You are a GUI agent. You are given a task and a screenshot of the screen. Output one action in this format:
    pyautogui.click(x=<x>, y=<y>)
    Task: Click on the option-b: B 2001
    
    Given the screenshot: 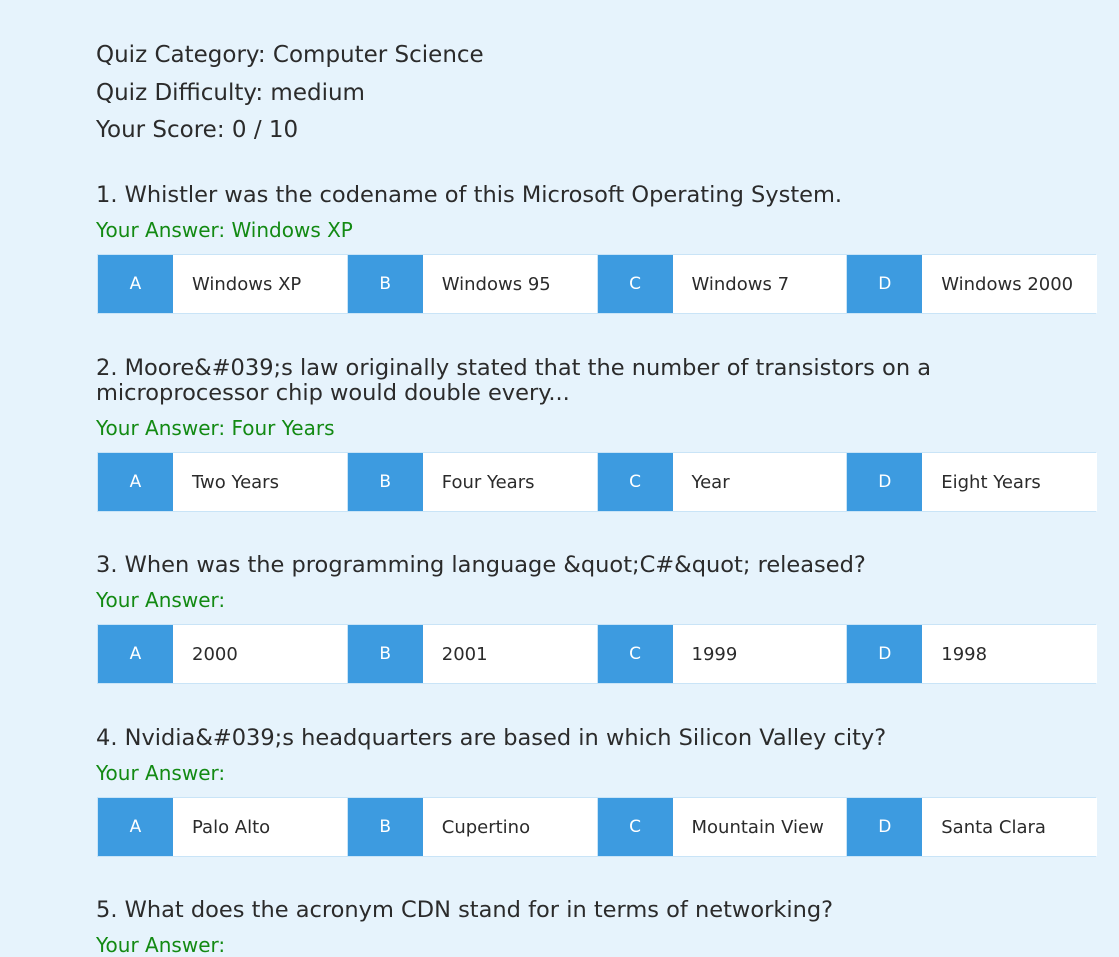 What is the action you would take?
    pyautogui.click(x=472, y=654)
    